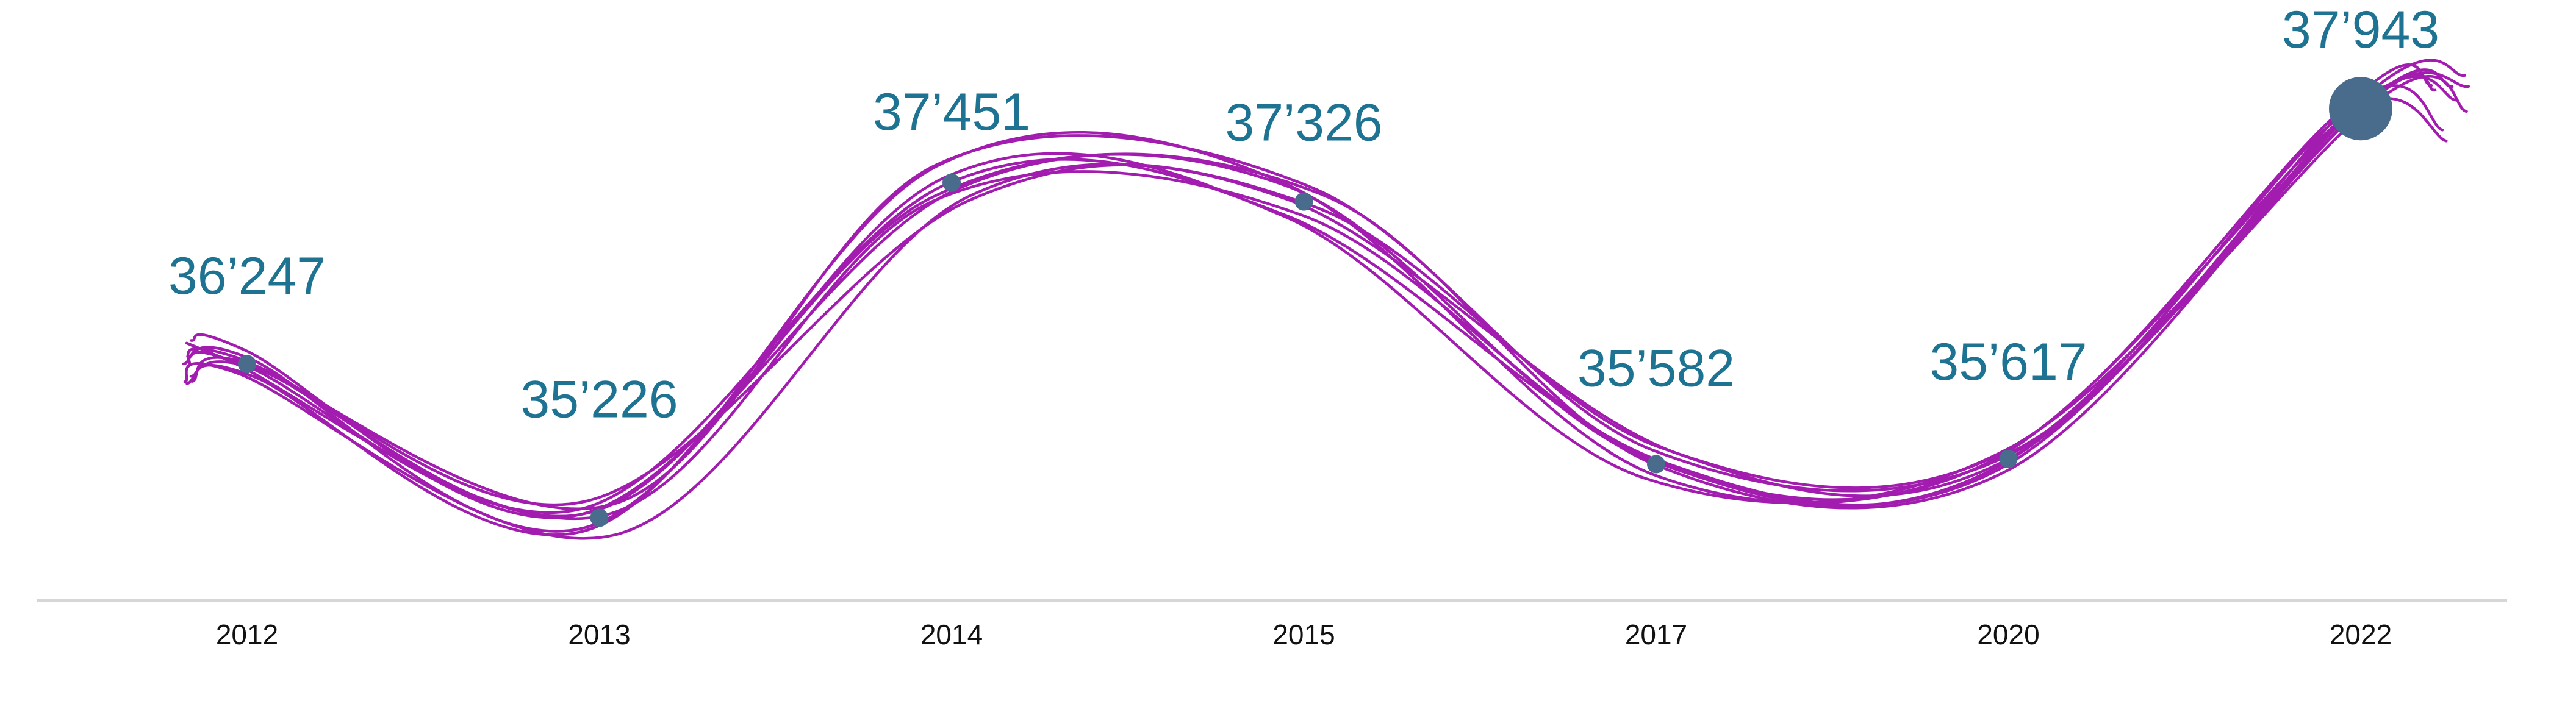  I want to click on x-tick-label: 2014, so click(952, 634).